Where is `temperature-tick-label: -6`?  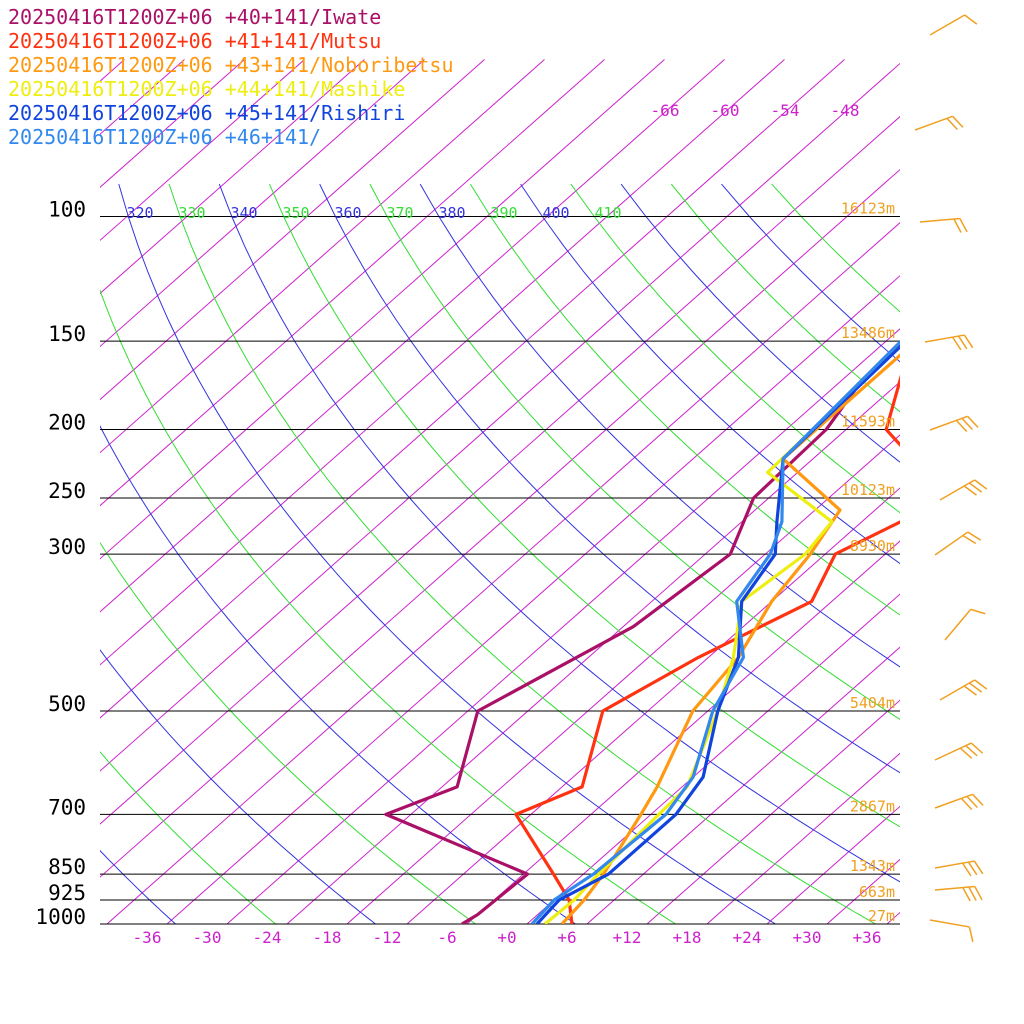
temperature-tick-label: -6 is located at coordinates (446, 937).